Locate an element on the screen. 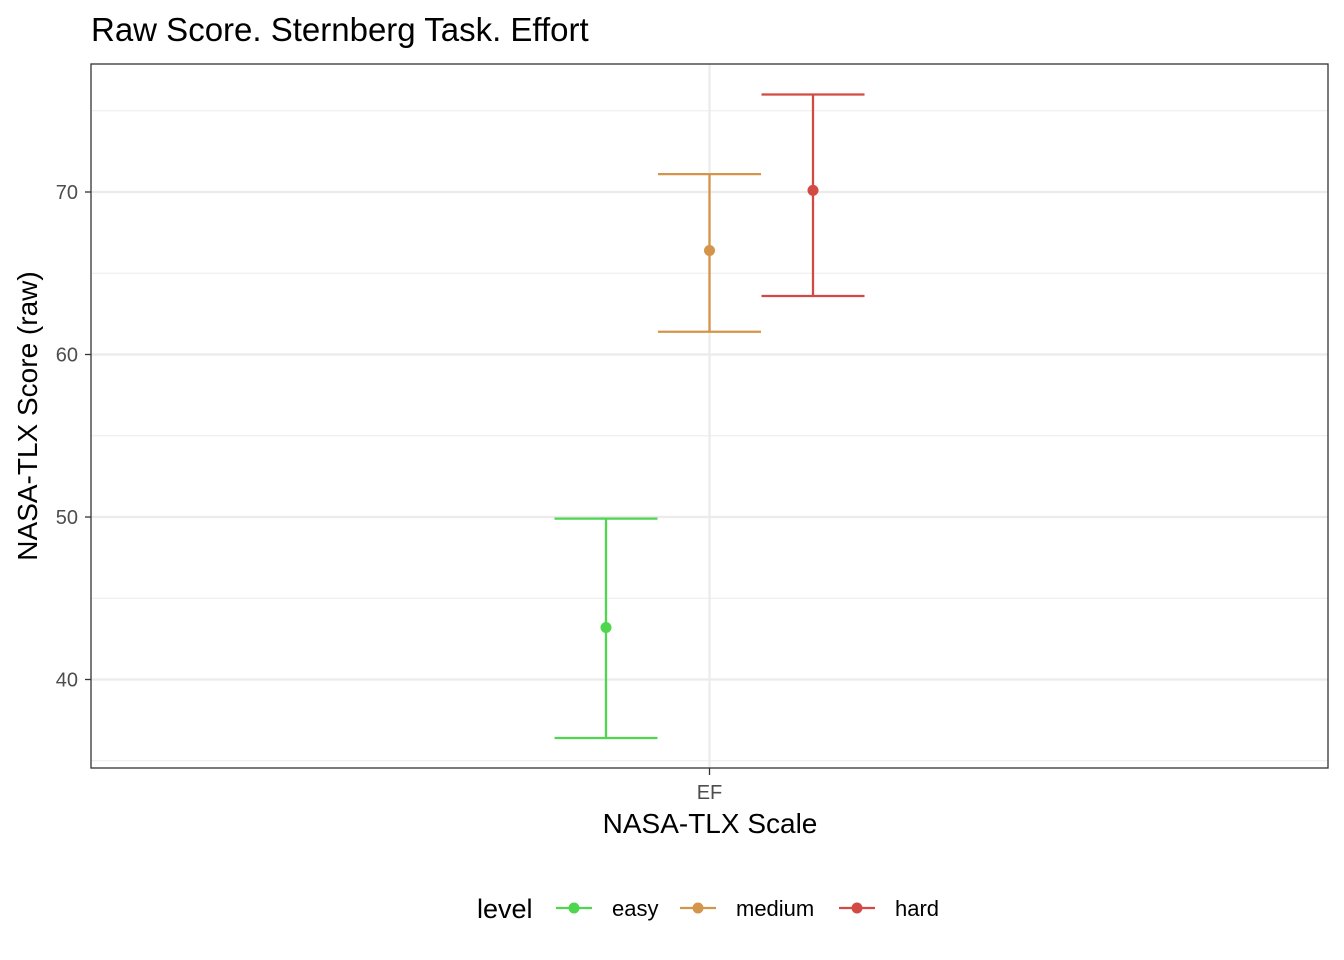 The width and height of the screenshot is (1344, 960). y-tick-label: 60 is located at coordinates (67, 356).